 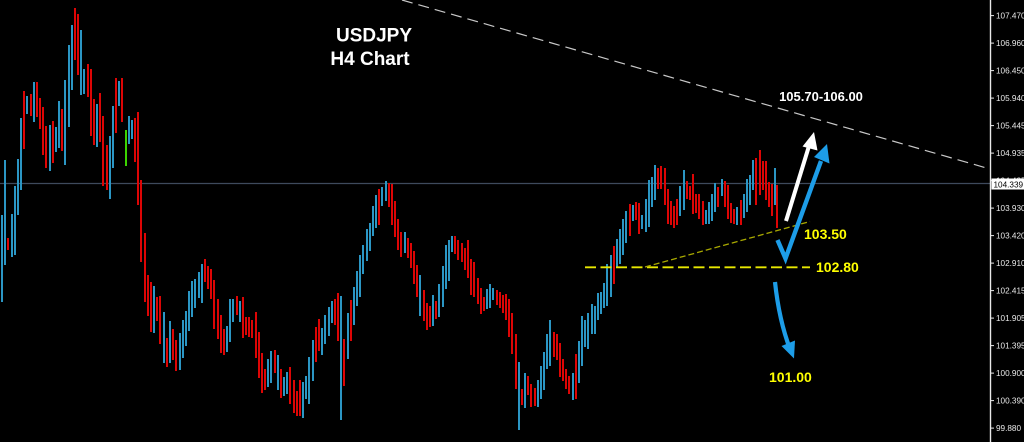 I want to click on svg-text: 104.339, so click(x=1009, y=184).